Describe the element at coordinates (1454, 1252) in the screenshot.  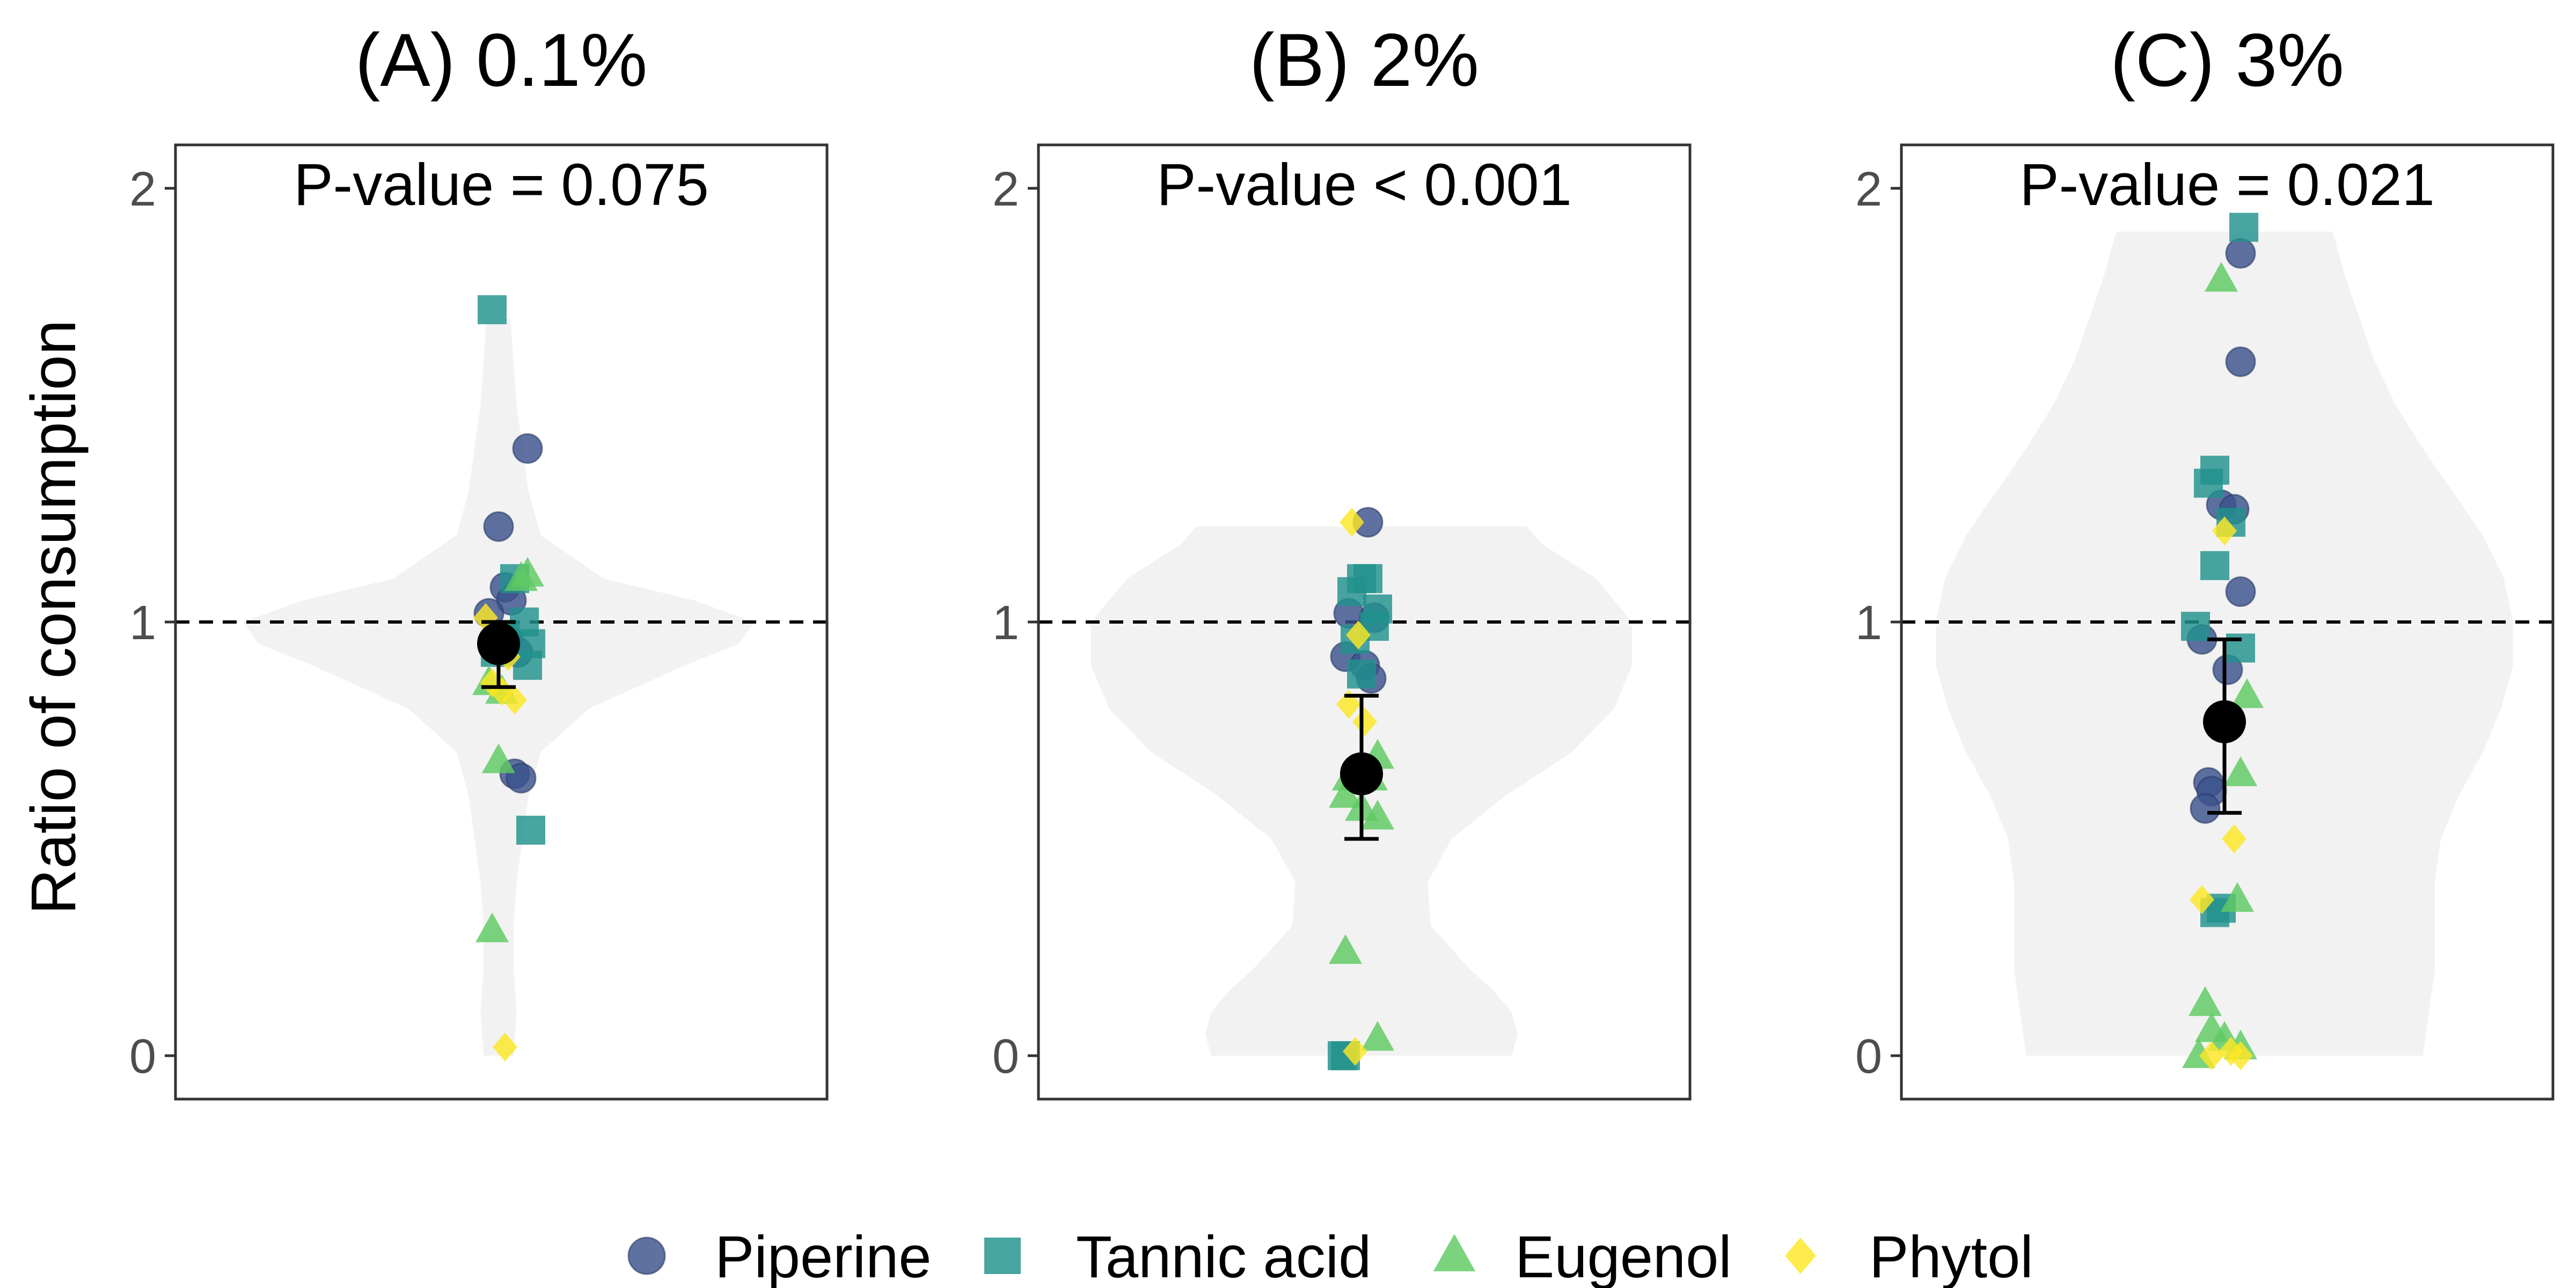
I see `legend-marker-eugenol` at that location.